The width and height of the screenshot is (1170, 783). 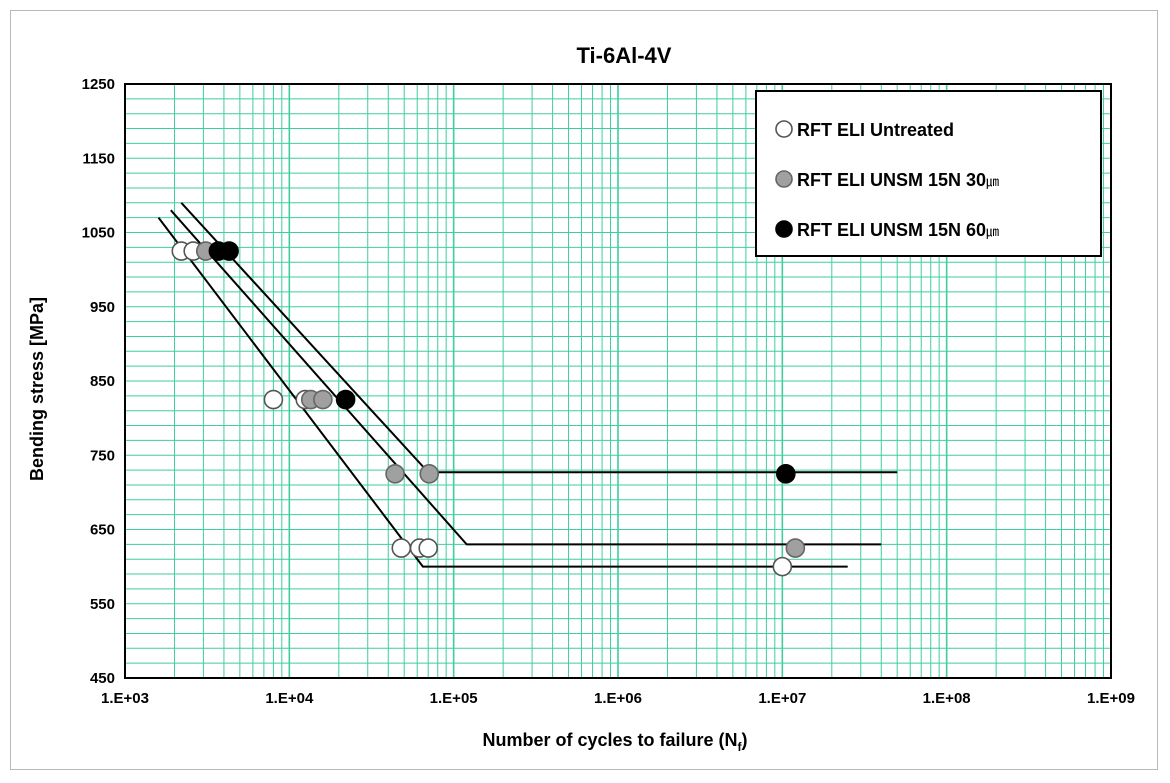 What do you see at coordinates (102, 530) in the screenshot?
I see `y-tick-label: 650` at bounding box center [102, 530].